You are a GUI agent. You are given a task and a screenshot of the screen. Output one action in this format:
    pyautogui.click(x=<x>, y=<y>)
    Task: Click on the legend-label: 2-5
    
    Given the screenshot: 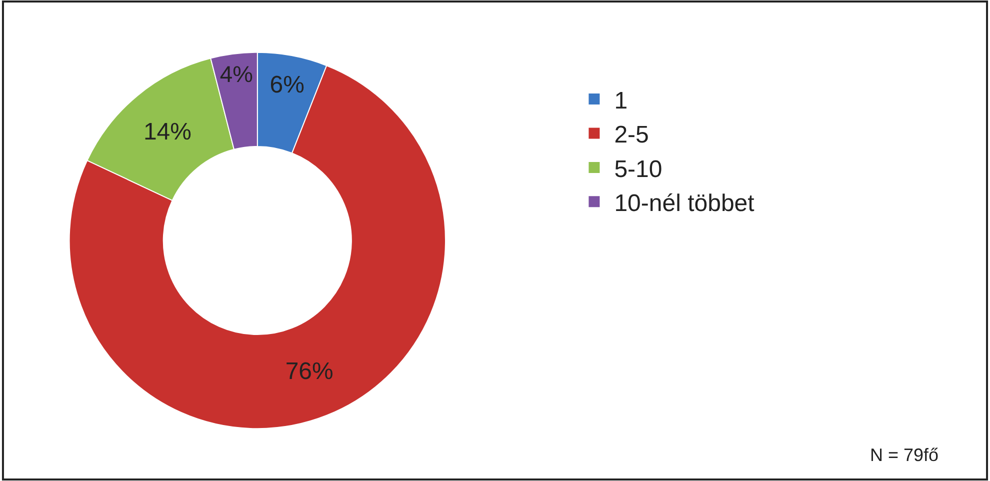 What is the action you would take?
    pyautogui.click(x=631, y=135)
    